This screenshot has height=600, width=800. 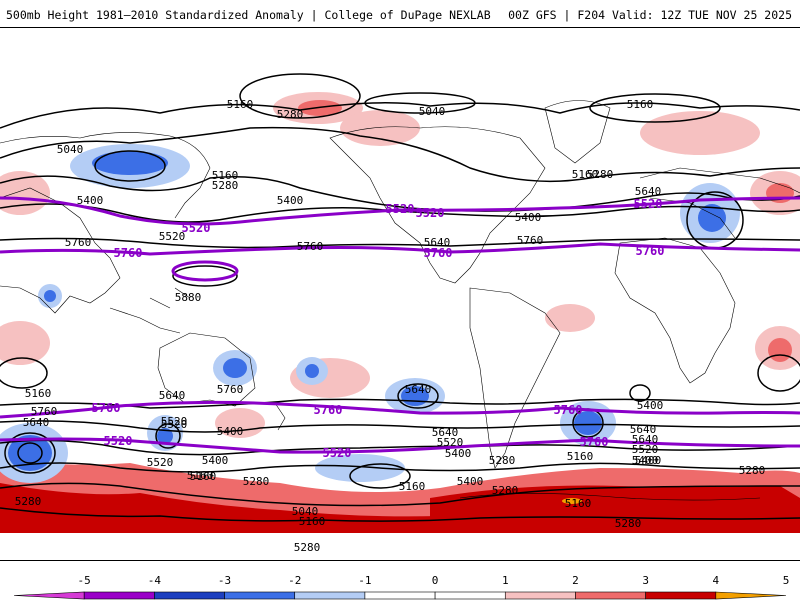 What do you see at coordinates (165, 436) in the screenshot?
I see `negative-anomaly-south-indian-core` at bounding box center [165, 436].